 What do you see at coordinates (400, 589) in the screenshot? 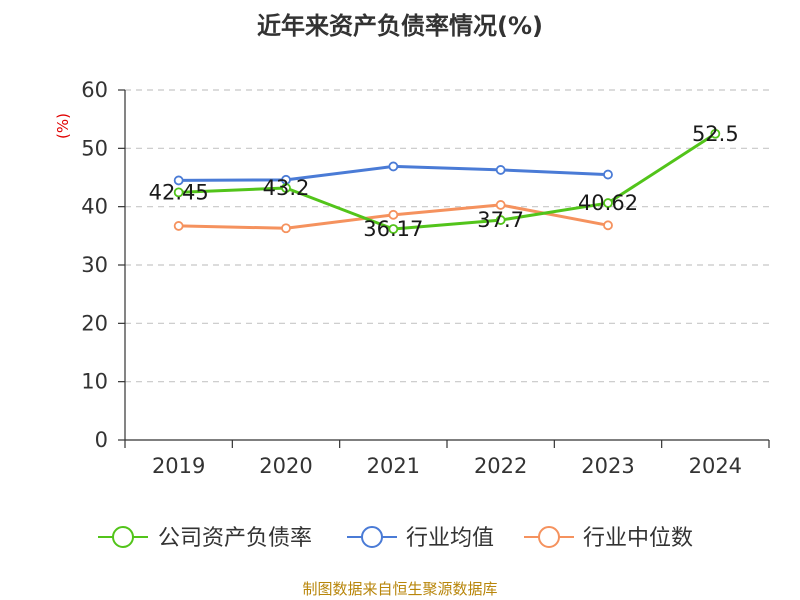
I see `data-source-note: 制图数据来自恒生聚源数据库` at bounding box center [400, 589].